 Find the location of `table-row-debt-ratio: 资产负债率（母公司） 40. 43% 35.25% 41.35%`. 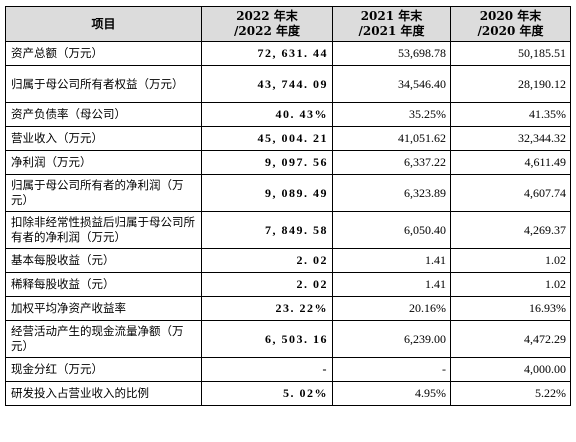

table-row-debt-ratio: 资产负债率（母公司） 40. 43% 35.25% 41.35% is located at coordinates (288, 114).